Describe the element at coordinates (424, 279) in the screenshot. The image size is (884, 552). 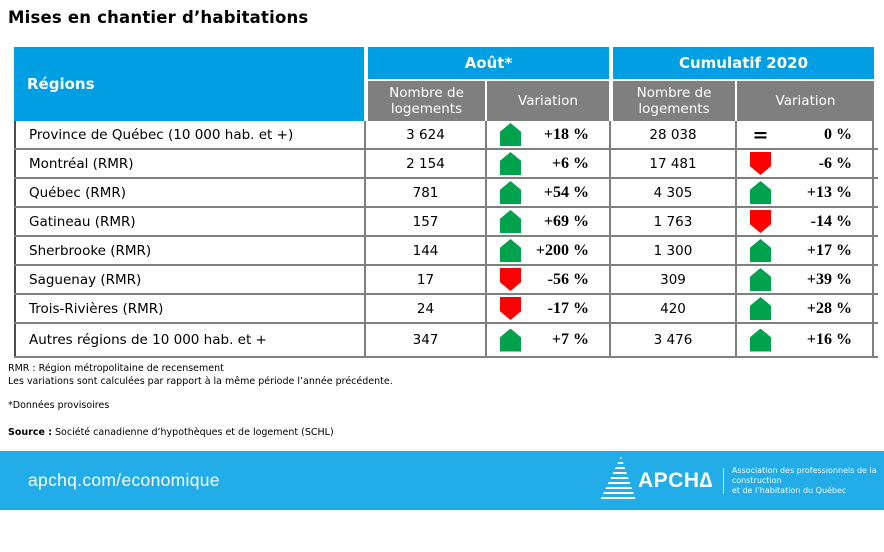
I see `count-cell: 17` at that location.